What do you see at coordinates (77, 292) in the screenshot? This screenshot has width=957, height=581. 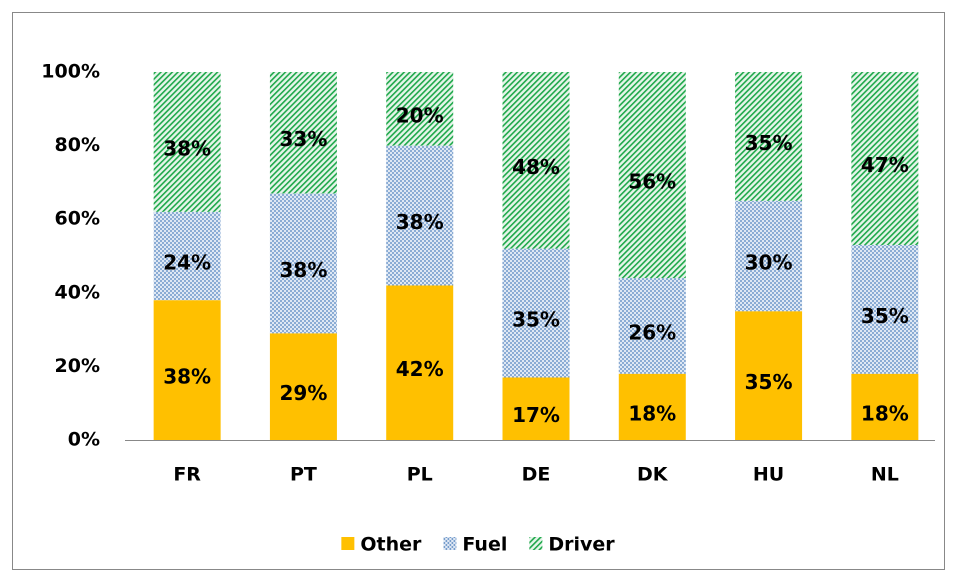 I see `y-tick-label: 40%` at bounding box center [77, 292].